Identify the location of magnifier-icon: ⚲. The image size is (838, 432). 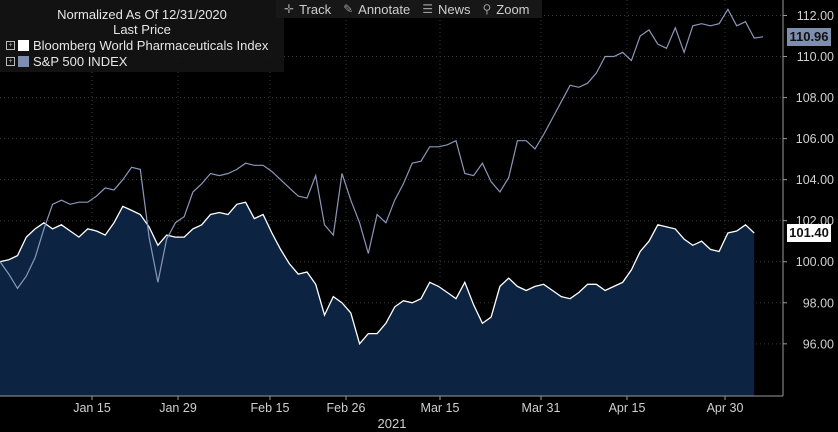
(487, 9).